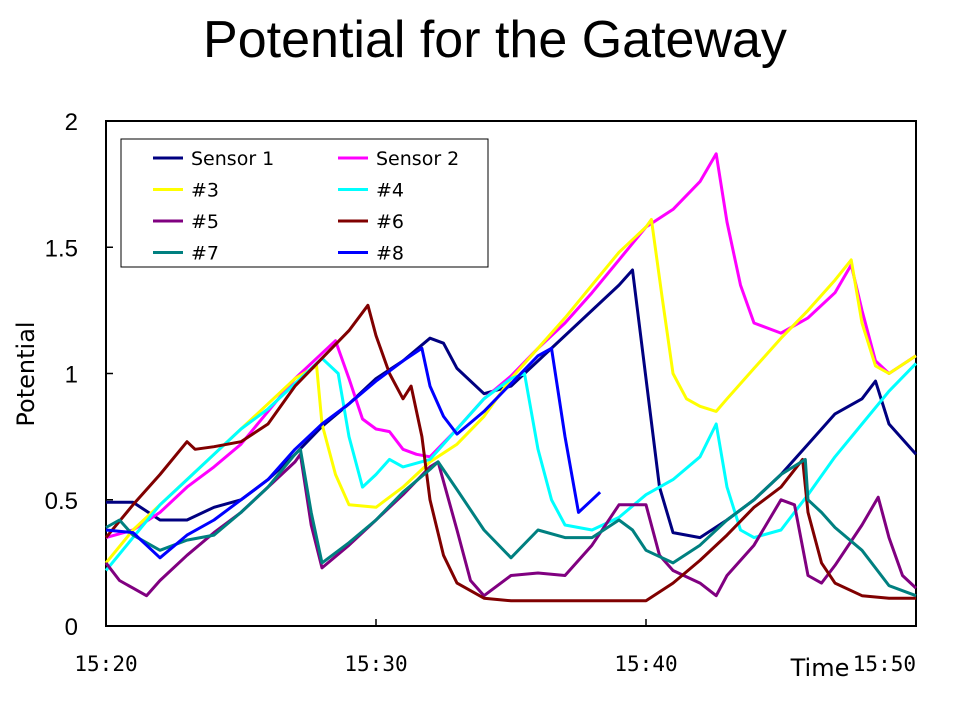  What do you see at coordinates (26, 373) in the screenshot?
I see `y-axis-title: Potential` at bounding box center [26, 373].